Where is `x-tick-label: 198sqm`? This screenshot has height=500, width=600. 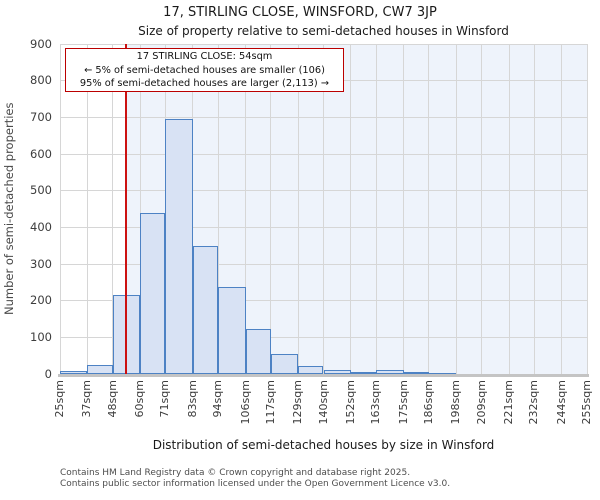 x-tick-label: 198sqm is located at coordinates (456, 402).